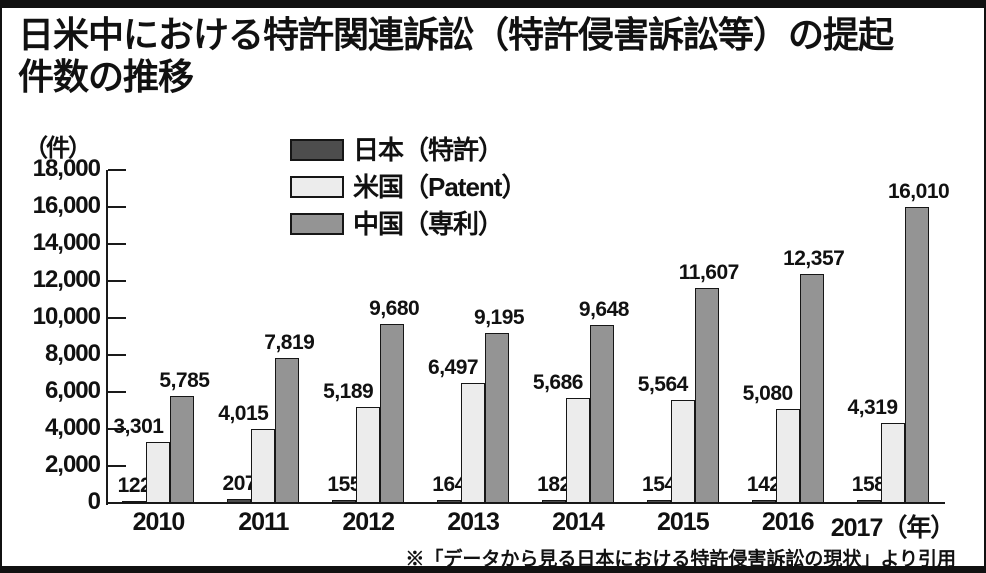 Image resolution: width=986 pixels, height=573 pixels. I want to click on x-tick-label-2016: 2016, so click(788, 522).